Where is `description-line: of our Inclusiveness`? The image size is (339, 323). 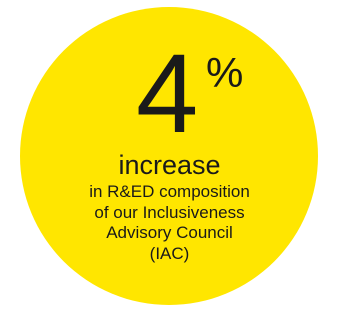
description-line: of our Inclusiveness is located at coordinates (169, 212).